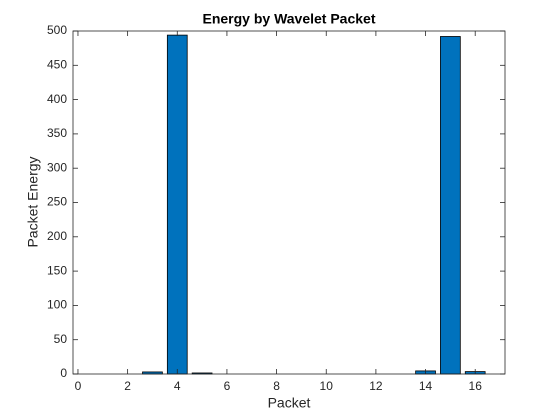 This screenshot has width=560, height=420. I want to click on y-tick-label: 150, so click(57, 270).